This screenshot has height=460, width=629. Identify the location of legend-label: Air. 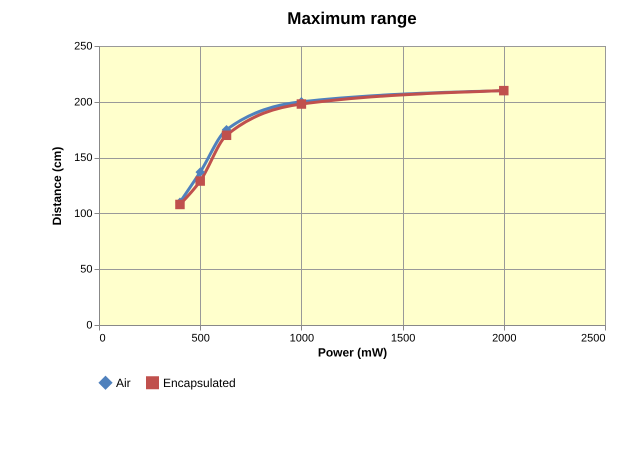
(123, 383).